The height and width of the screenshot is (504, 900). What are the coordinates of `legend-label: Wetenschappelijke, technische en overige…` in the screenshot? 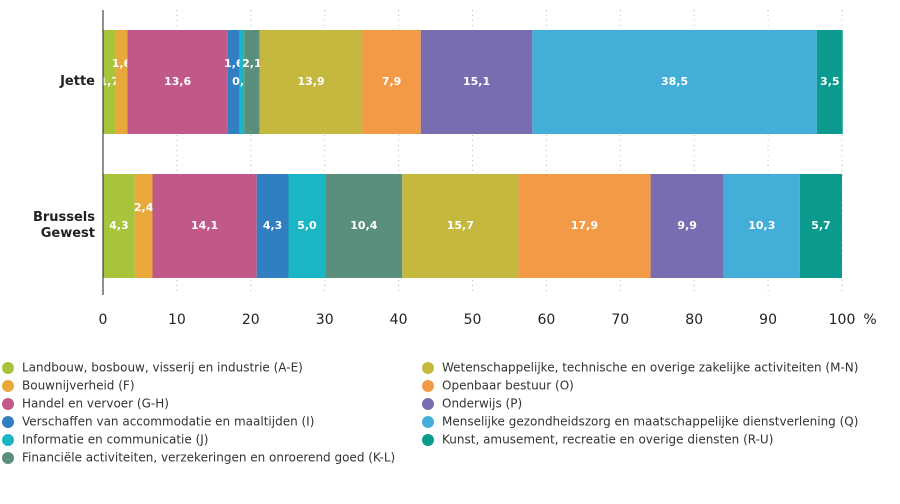 It's located at (650, 368).